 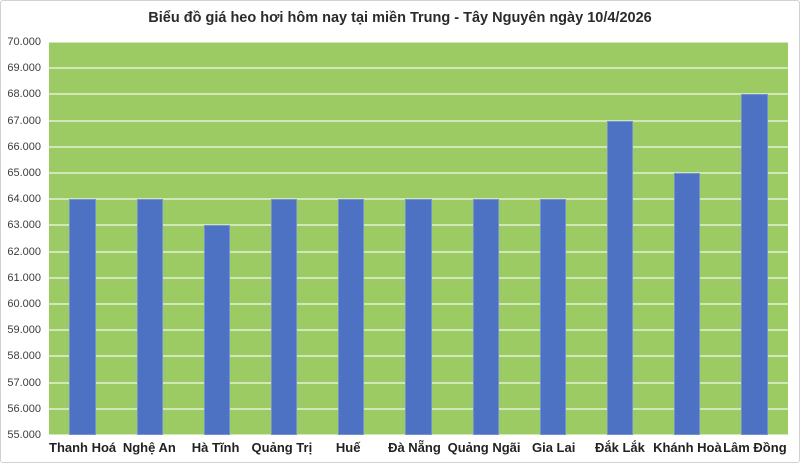 What do you see at coordinates (24, 68) in the screenshot?
I see `y-axis-tick-label: 69.000` at bounding box center [24, 68].